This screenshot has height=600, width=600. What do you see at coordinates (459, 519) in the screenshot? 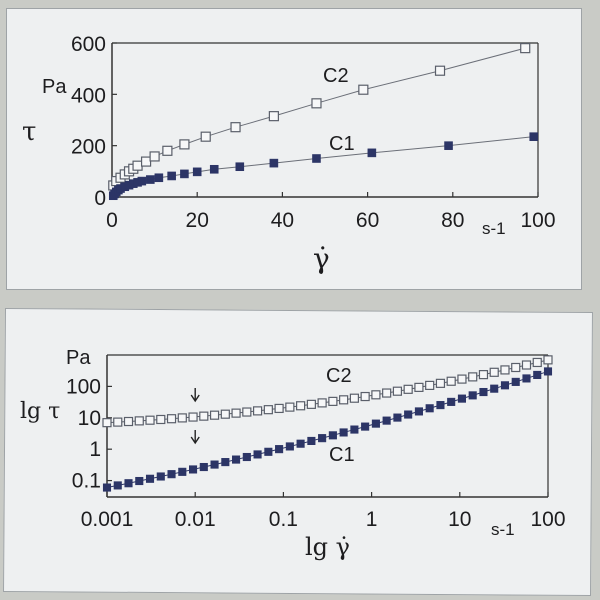
I see `bottom-x-tick-label: 10` at bounding box center [459, 519].